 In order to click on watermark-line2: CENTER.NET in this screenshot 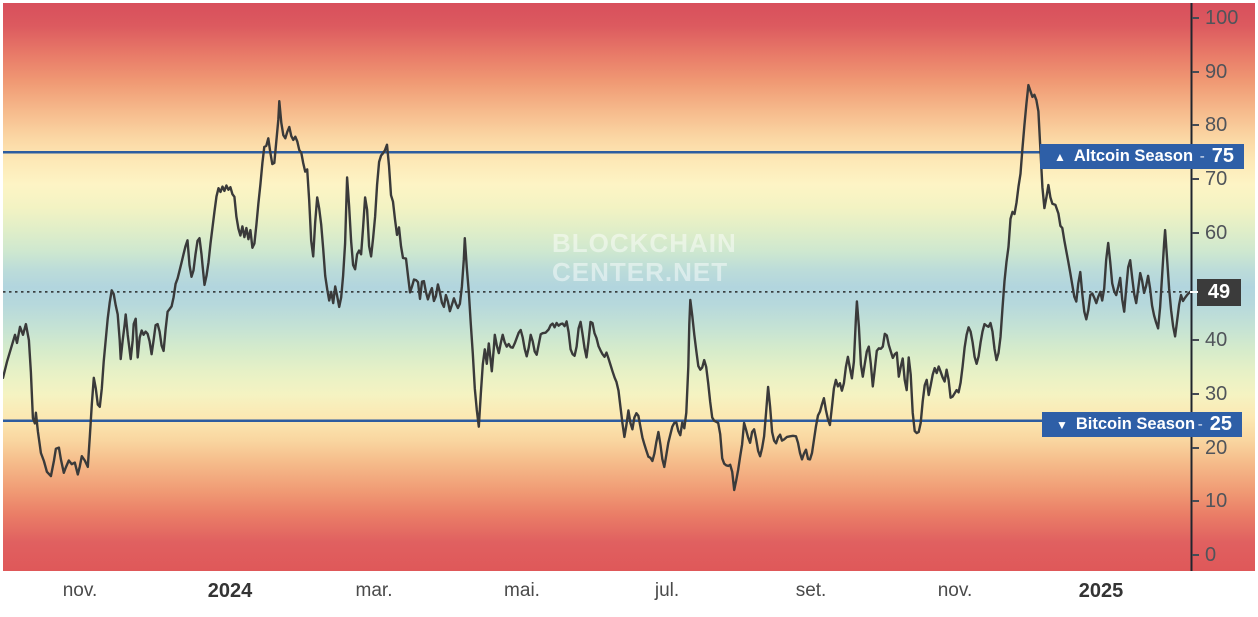, I will do `click(640, 272)`.